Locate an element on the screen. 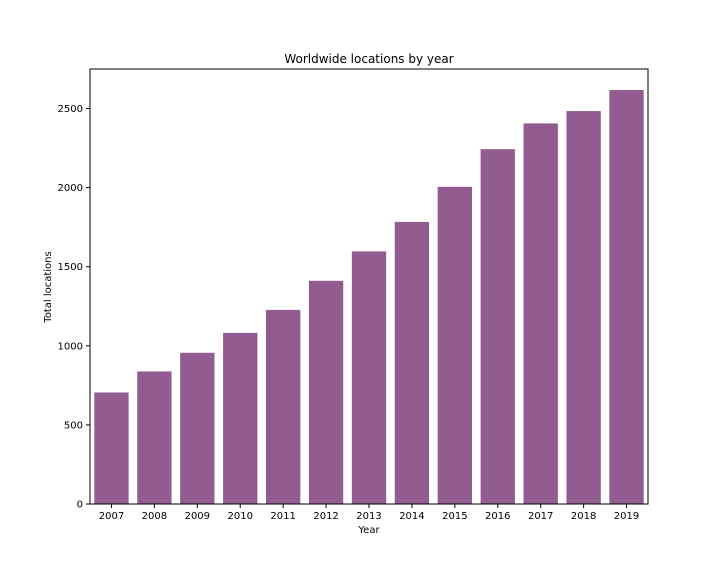  bar-2010 is located at coordinates (240, 418).